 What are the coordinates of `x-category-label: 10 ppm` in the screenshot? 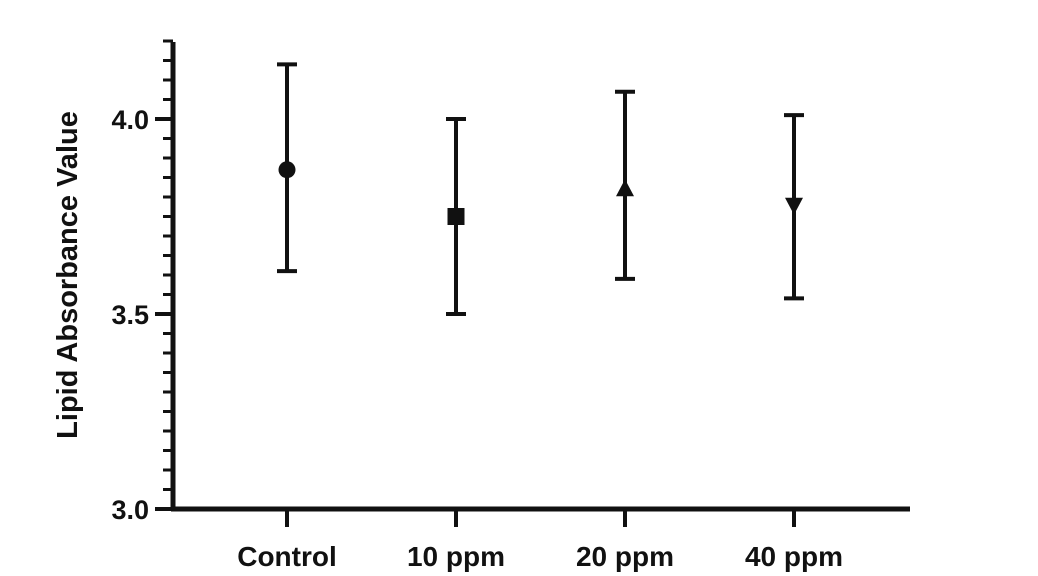 It's located at (456, 556).